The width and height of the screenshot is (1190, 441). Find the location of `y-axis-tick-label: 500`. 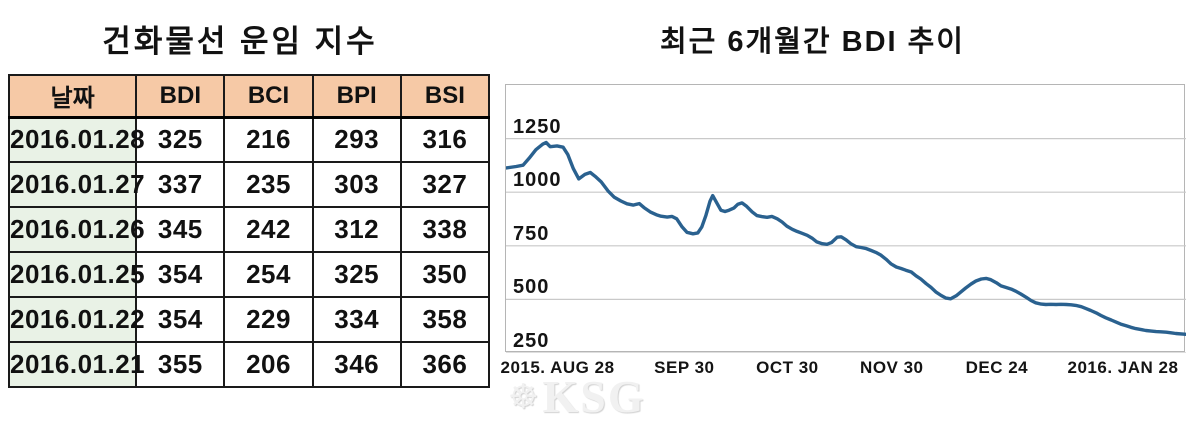

y-axis-tick-label: 500 is located at coordinates (531, 287).